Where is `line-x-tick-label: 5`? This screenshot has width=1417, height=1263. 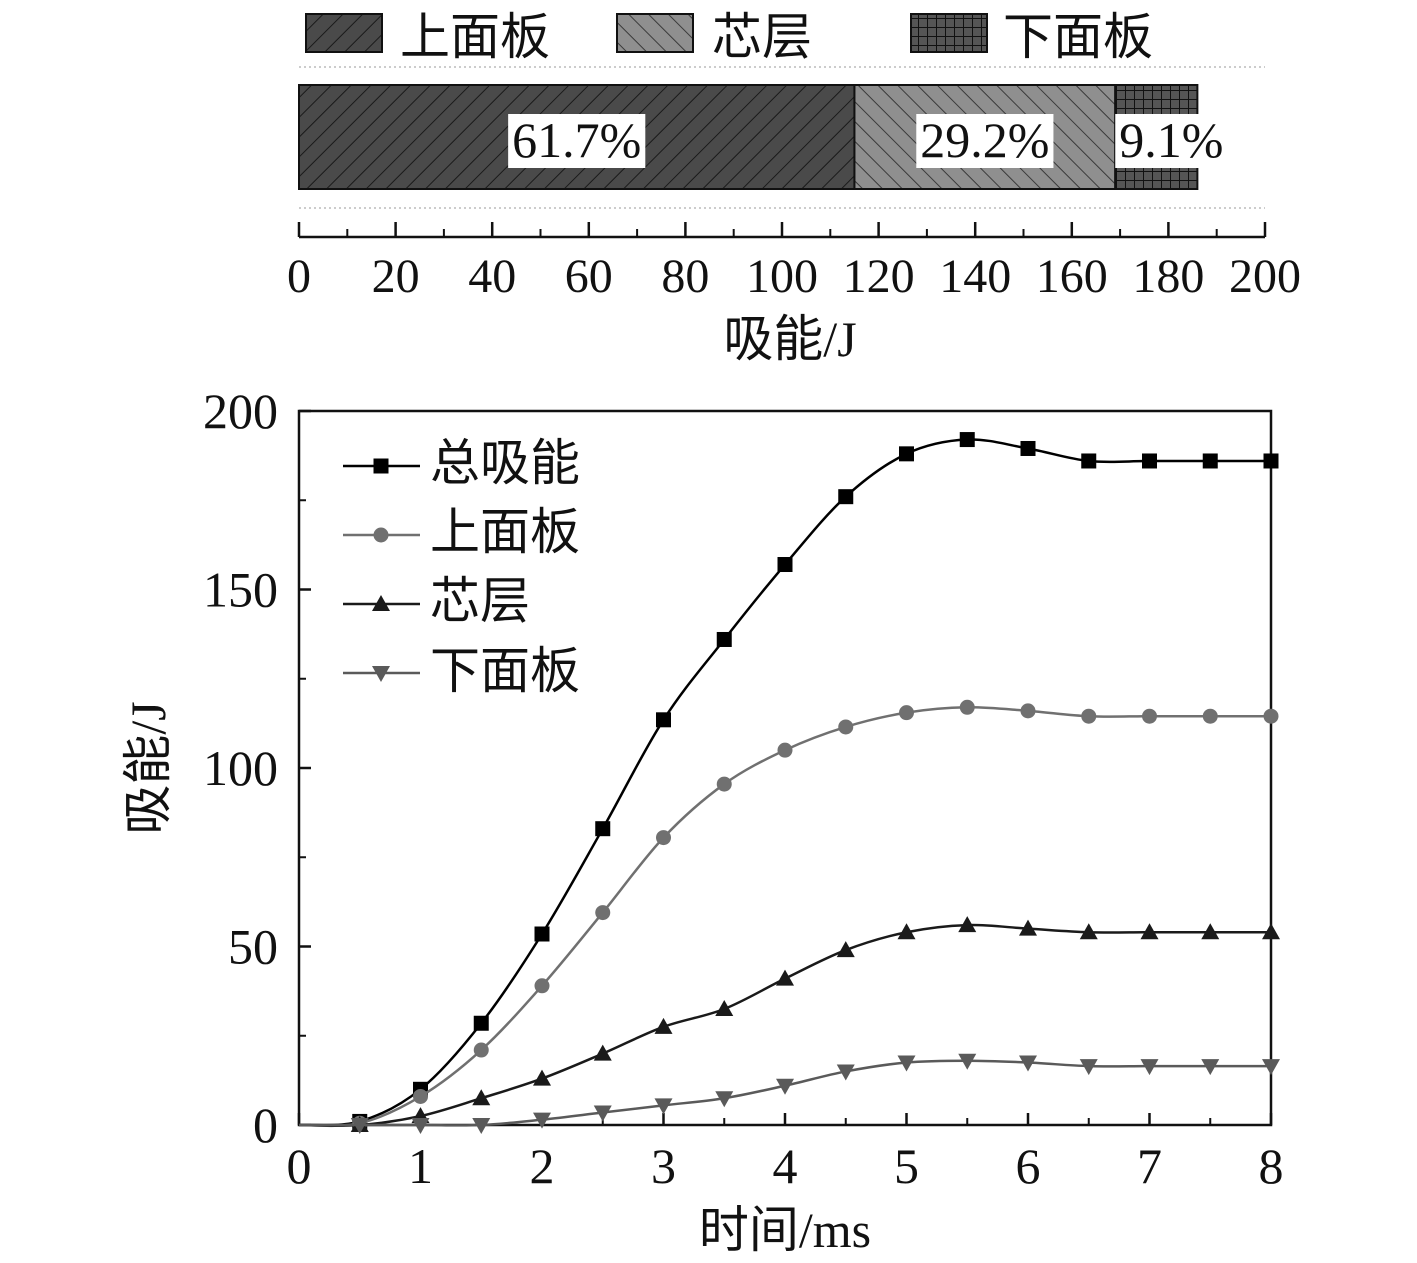 line-x-tick-label: 5 is located at coordinates (906, 1166).